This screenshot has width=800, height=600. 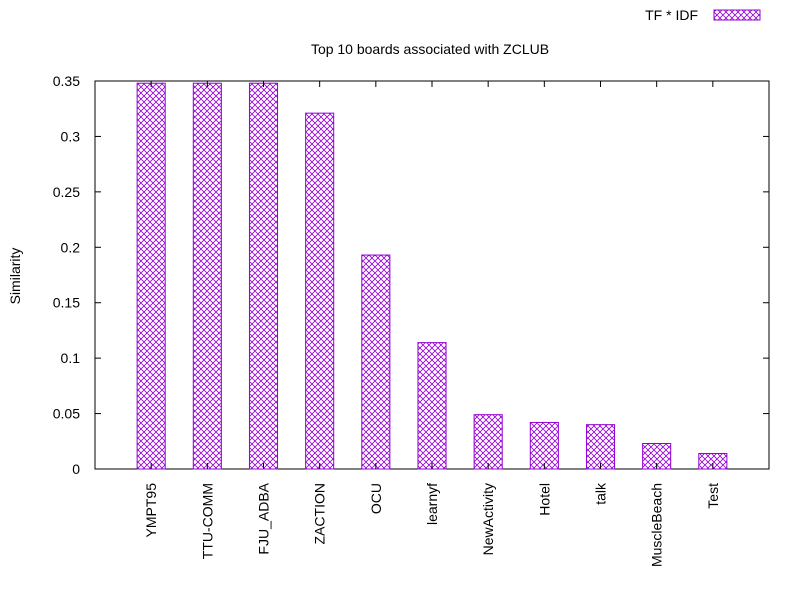 What do you see at coordinates (320, 291) in the screenshot?
I see `bar-zaction` at bounding box center [320, 291].